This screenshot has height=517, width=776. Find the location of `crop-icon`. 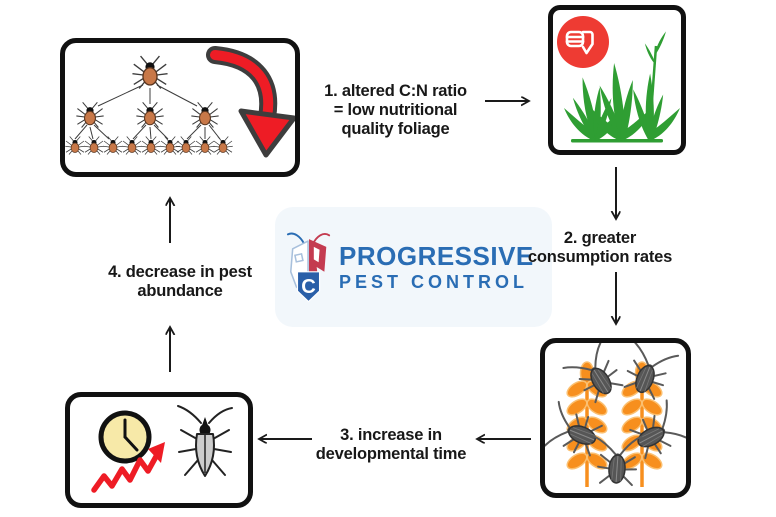

crop-icon is located at coordinates (618, 79).